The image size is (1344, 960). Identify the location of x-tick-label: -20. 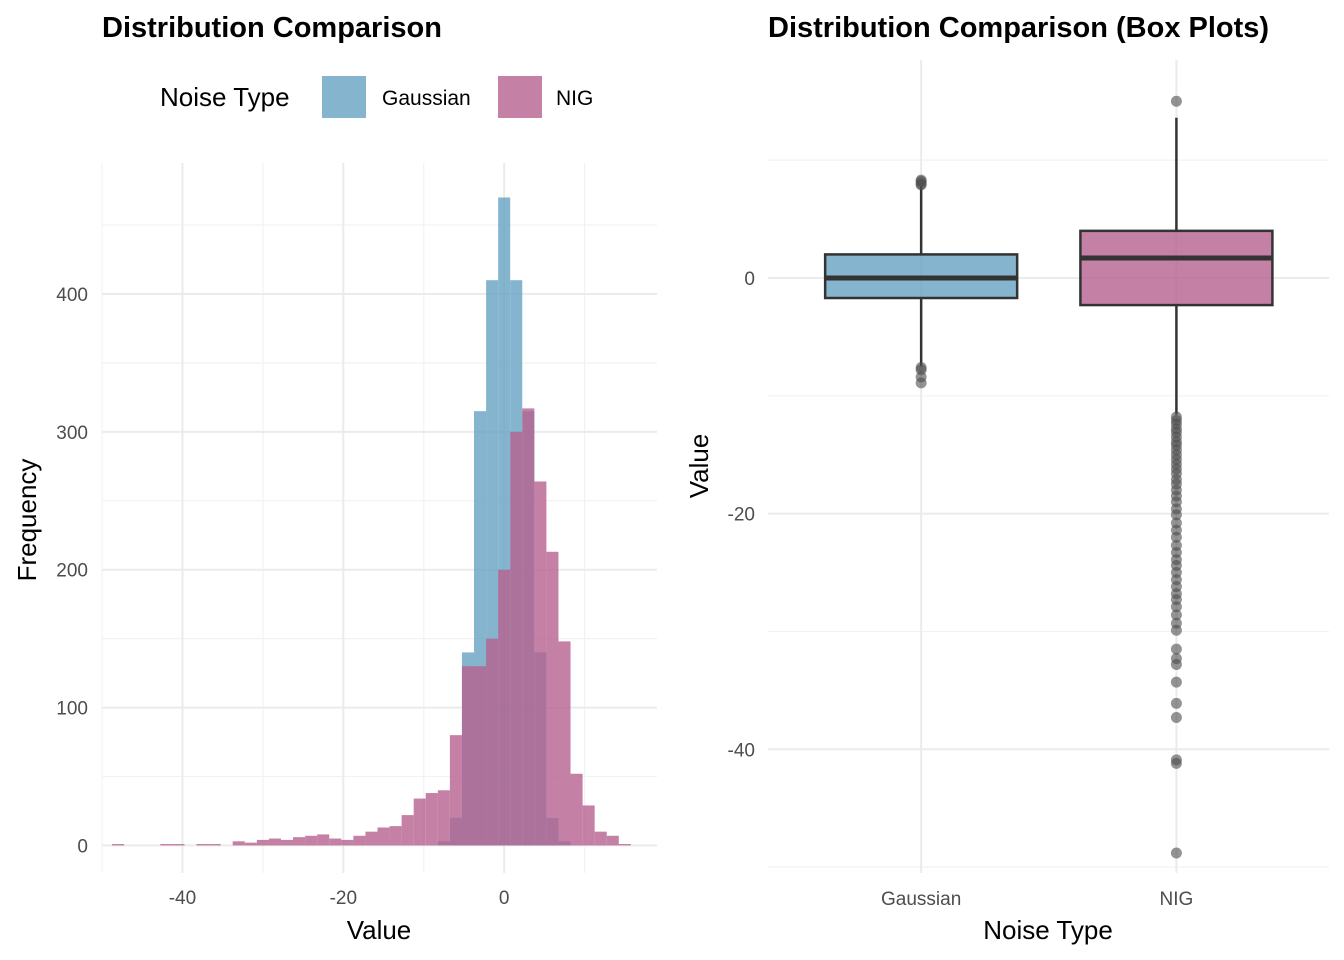
(343, 898).